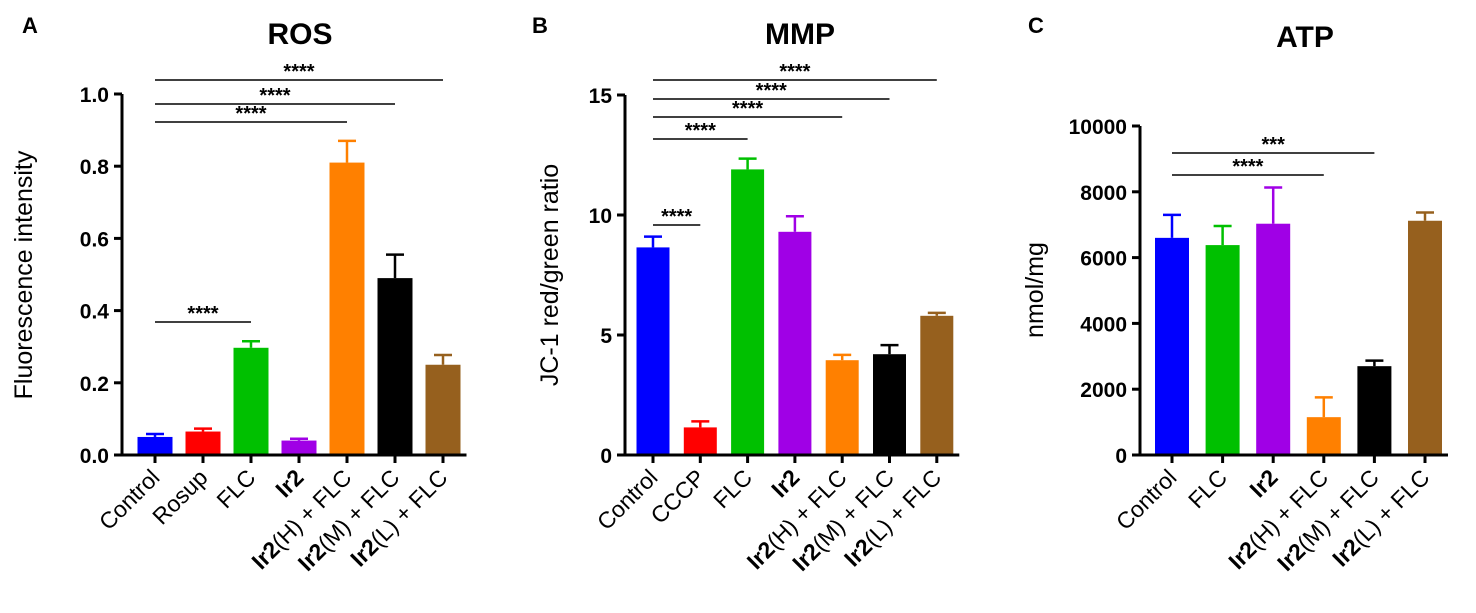 This screenshot has height=613, width=1476. Describe the element at coordinates (94, 456) in the screenshot. I see `y-tick-label: 0.0` at that location.